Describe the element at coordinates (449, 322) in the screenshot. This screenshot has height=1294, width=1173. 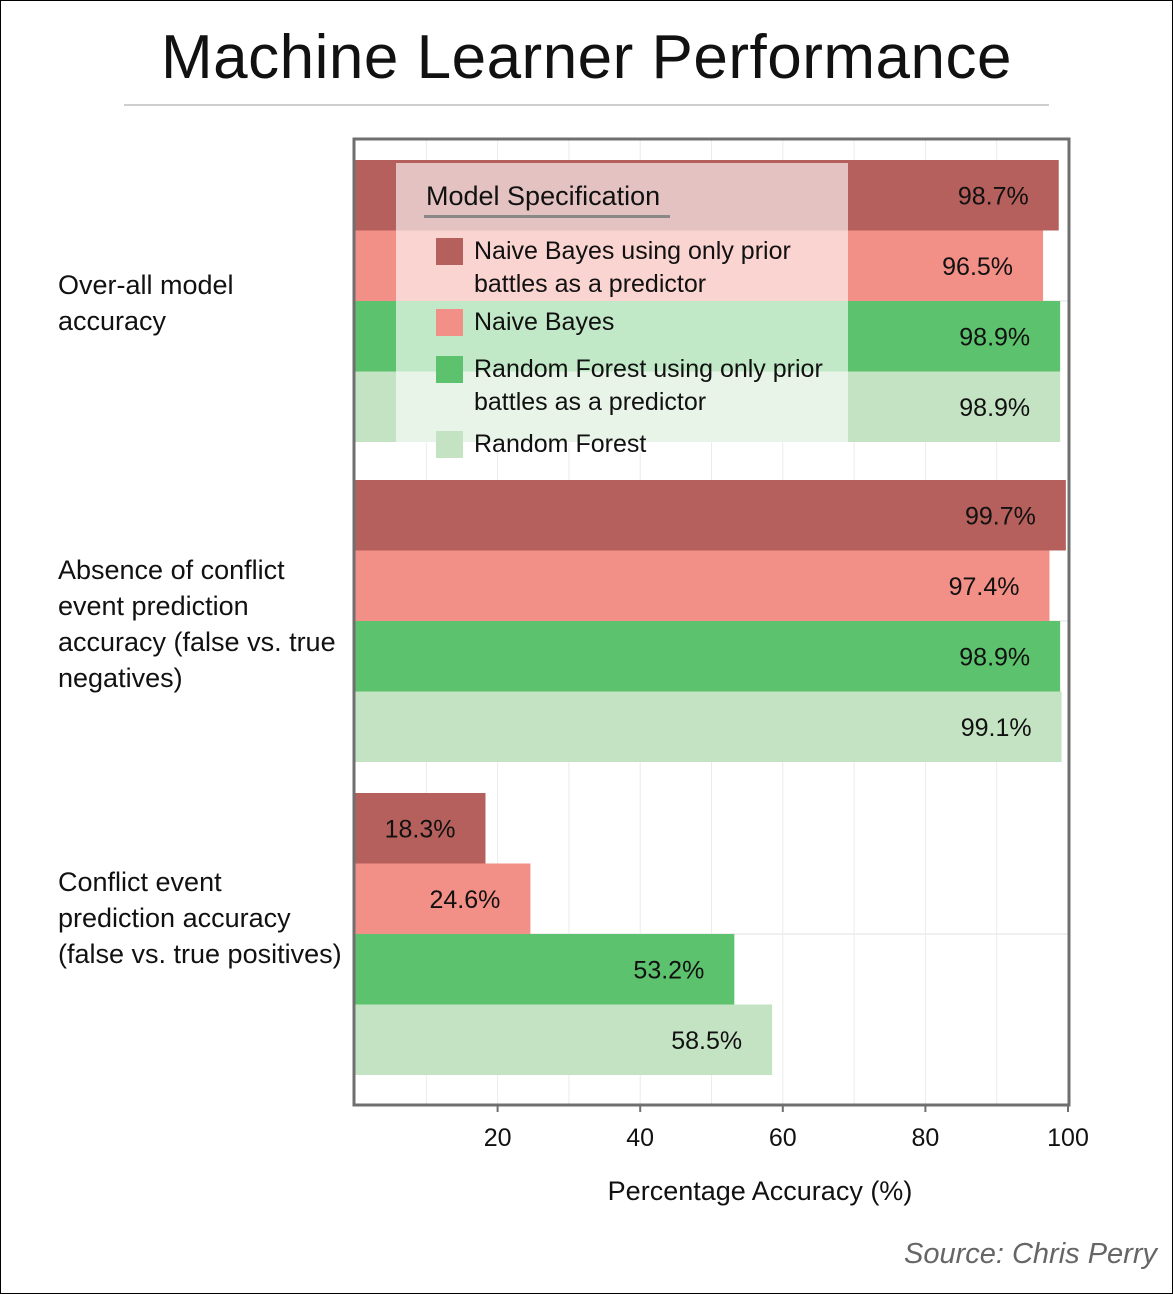
I see `legend-swatch-nb` at that location.